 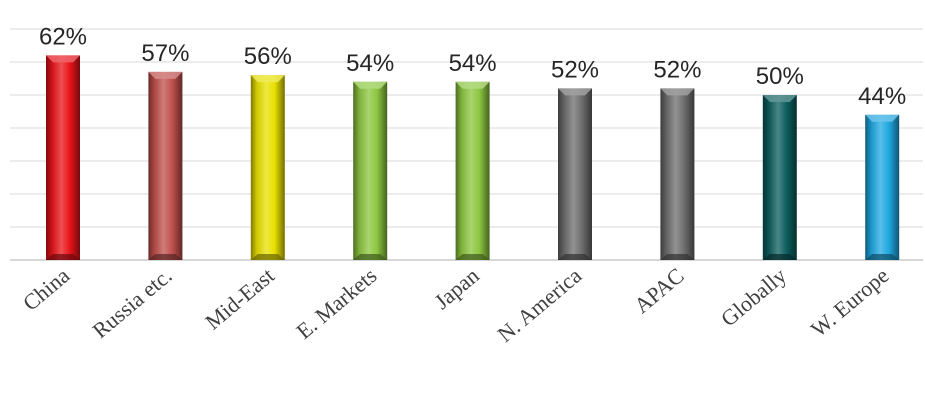 I want to click on data-label: 50%, so click(x=780, y=76).